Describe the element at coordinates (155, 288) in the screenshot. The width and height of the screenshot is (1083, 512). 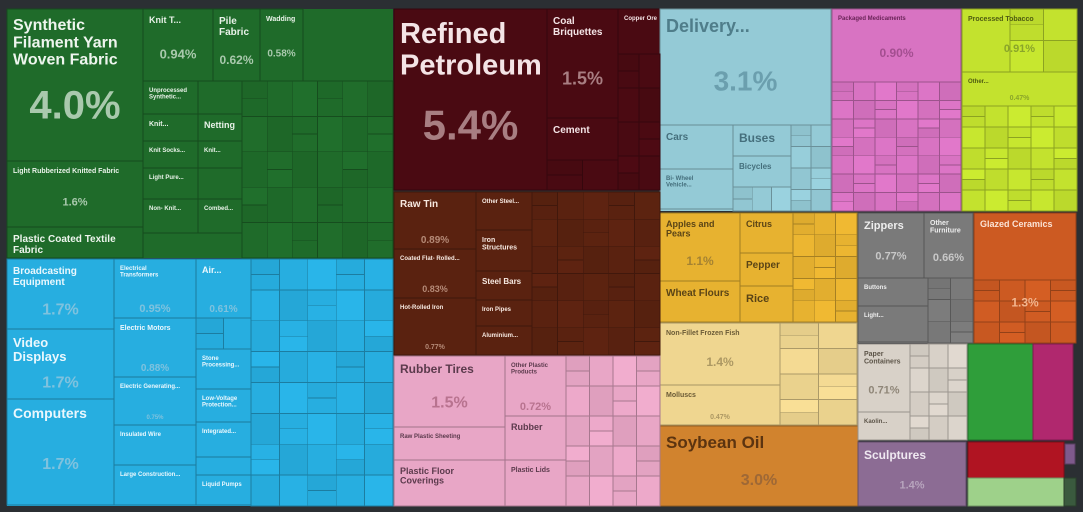
I see `tile-electrical-transformers` at that location.